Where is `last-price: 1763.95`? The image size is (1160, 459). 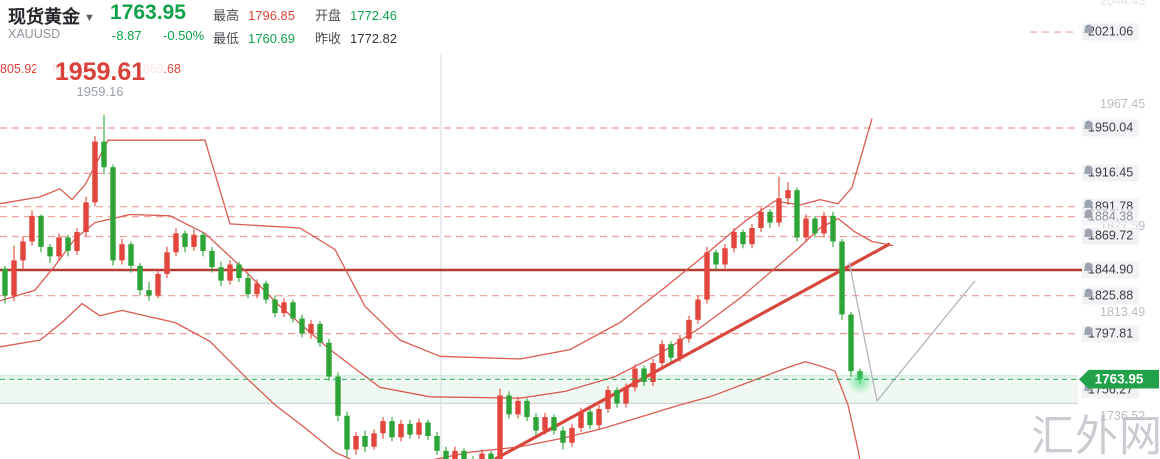
last-price: 1763.95 is located at coordinates (148, 12).